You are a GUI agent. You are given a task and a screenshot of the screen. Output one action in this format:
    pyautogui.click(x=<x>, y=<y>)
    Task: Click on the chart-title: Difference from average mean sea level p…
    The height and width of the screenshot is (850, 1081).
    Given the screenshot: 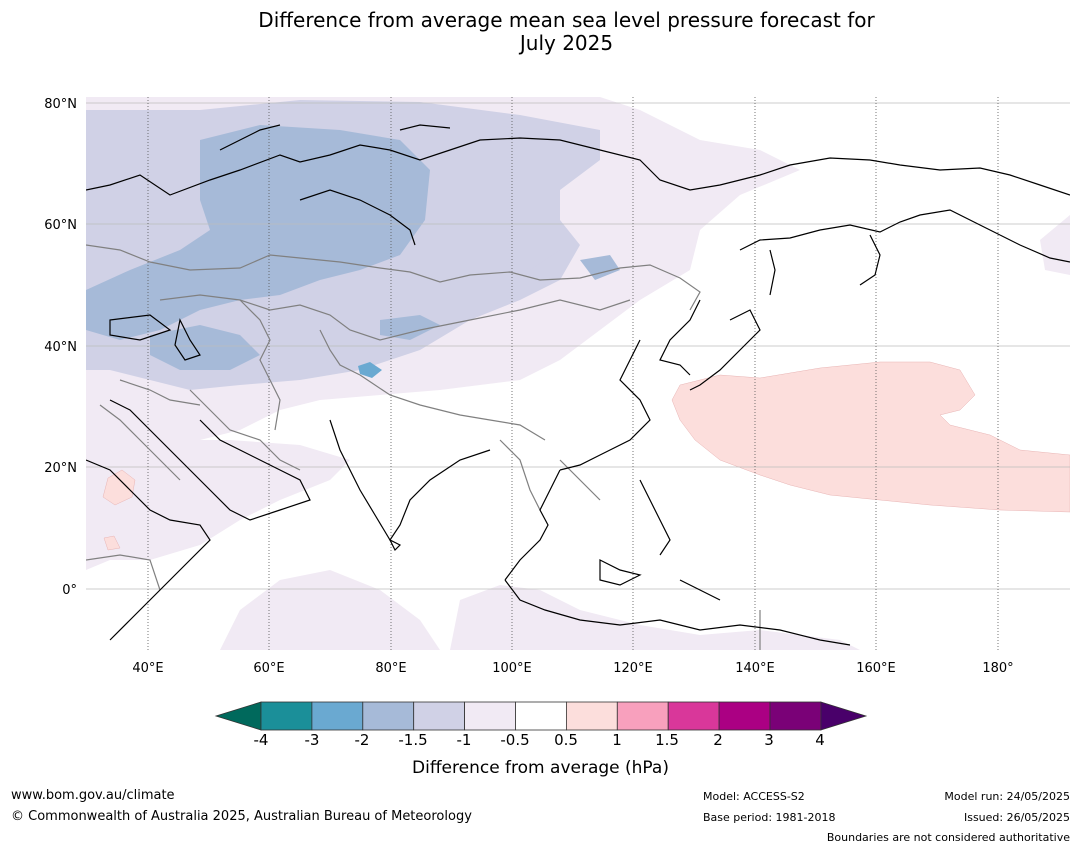 What is the action you would take?
    pyautogui.click(x=540, y=32)
    